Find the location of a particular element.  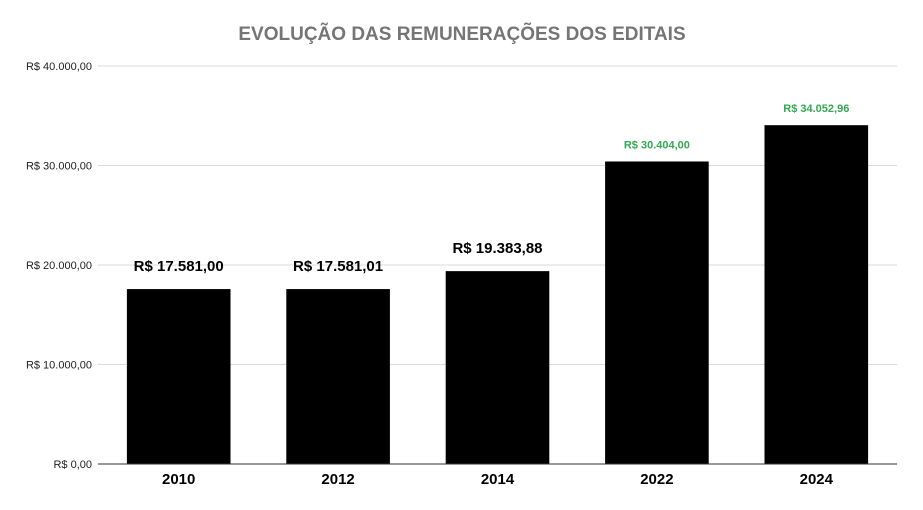

data-label-2012: R$ 17.581,01 is located at coordinates (338, 266).